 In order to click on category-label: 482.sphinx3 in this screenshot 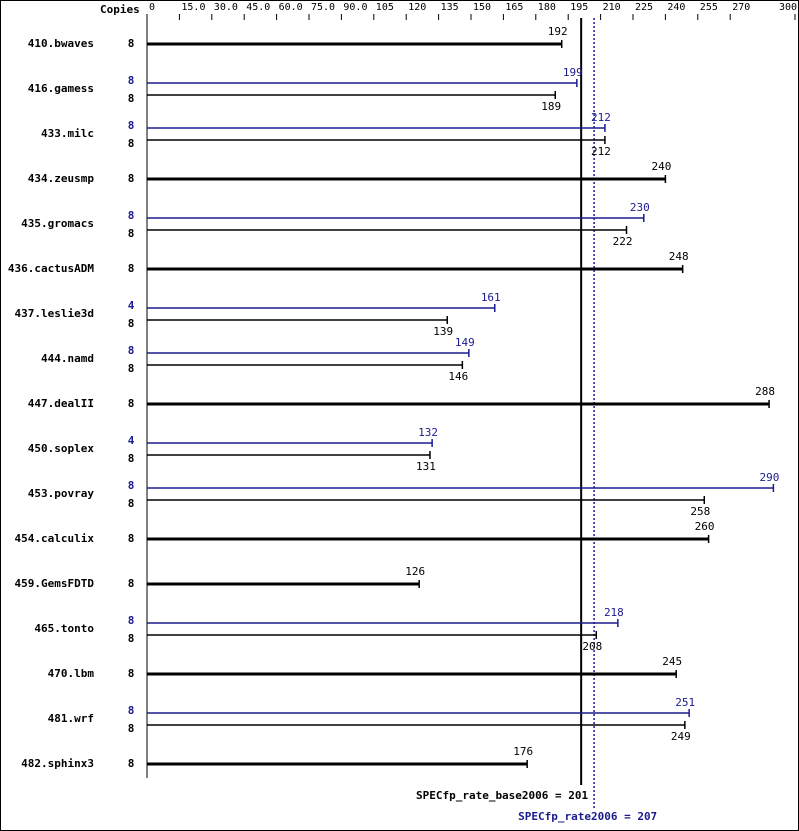, I will do `click(57, 763)`.